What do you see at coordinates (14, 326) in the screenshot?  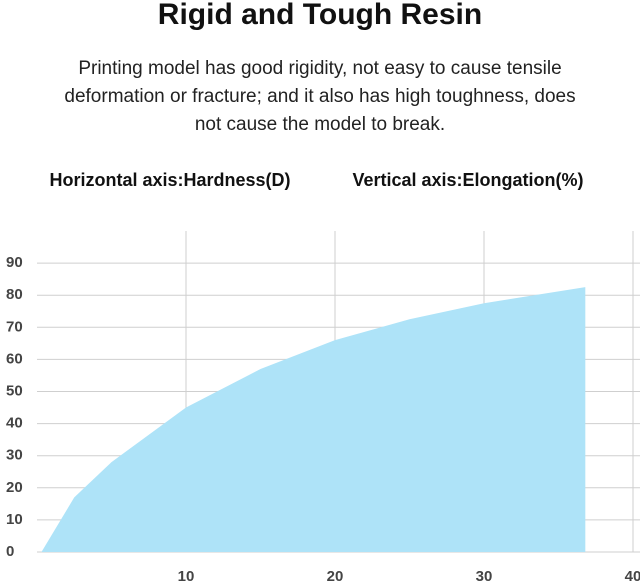 I see `y-tick-label: 70` at bounding box center [14, 326].